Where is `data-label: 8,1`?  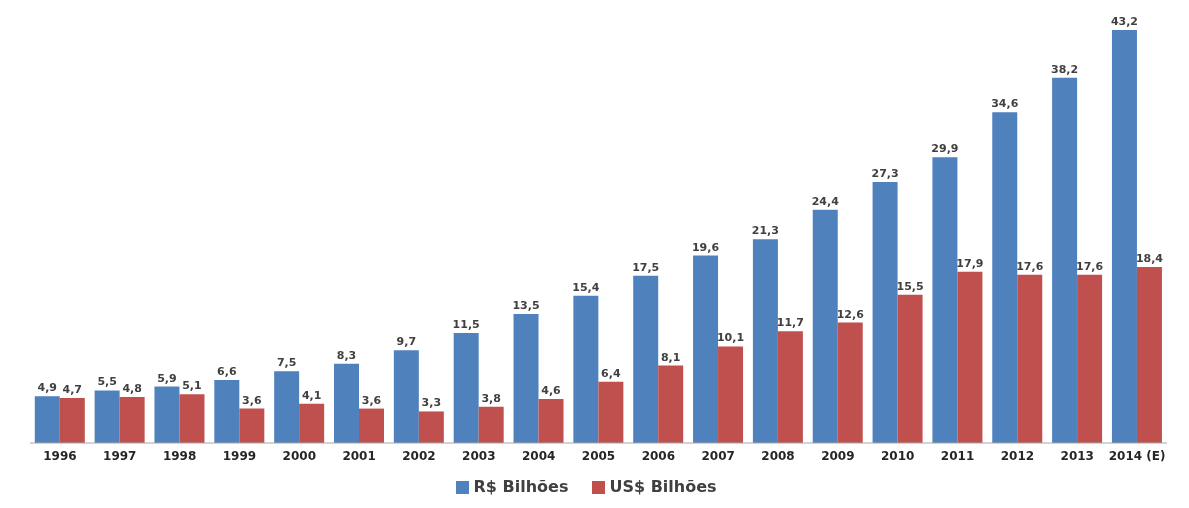 data-label: 8,1 is located at coordinates (670, 357).